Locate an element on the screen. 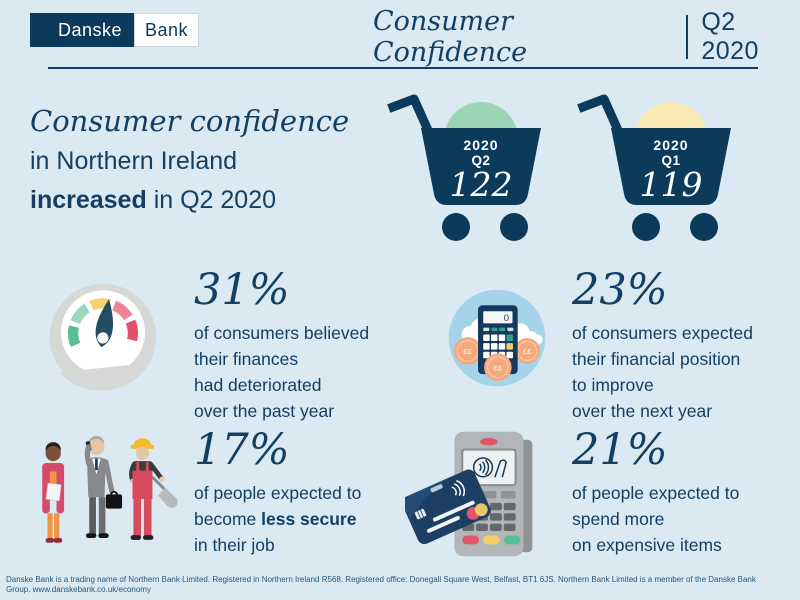  svg-text: 0 is located at coordinates (506, 318).